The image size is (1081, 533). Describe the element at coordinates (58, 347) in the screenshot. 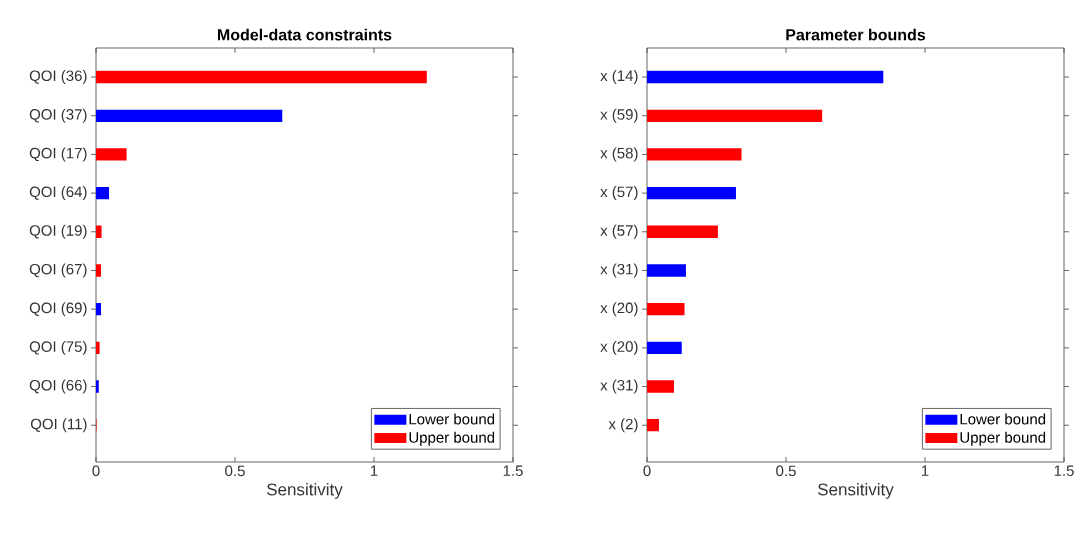

I see `y-tick-label: QOI (75)` at that location.